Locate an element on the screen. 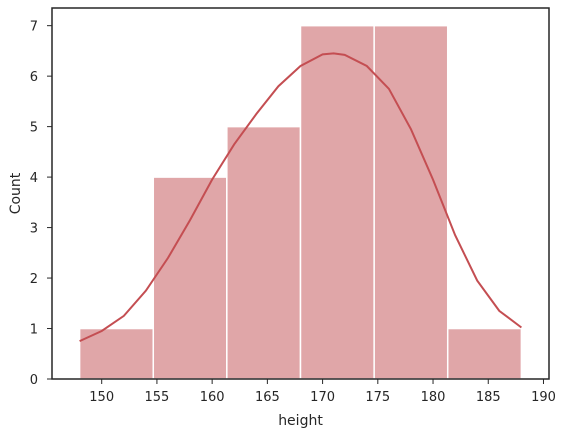  x-axis: 150 155 160 165 170 175 180 185 190 is located at coordinates (322, 392).